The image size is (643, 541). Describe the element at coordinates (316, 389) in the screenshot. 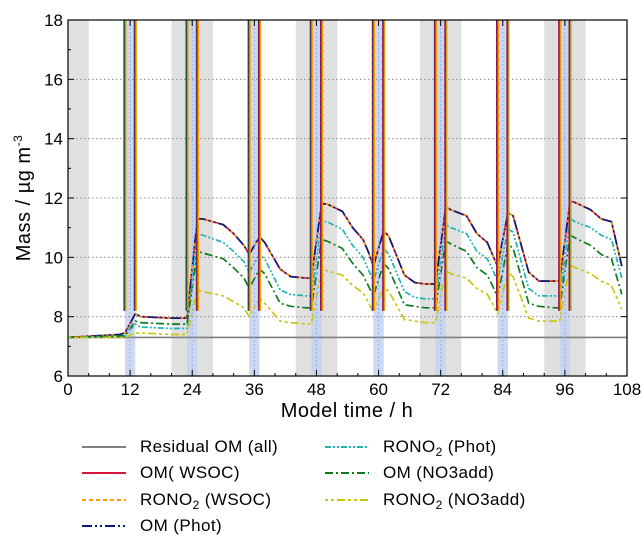

I see `x-tick-label: 48` at that location.